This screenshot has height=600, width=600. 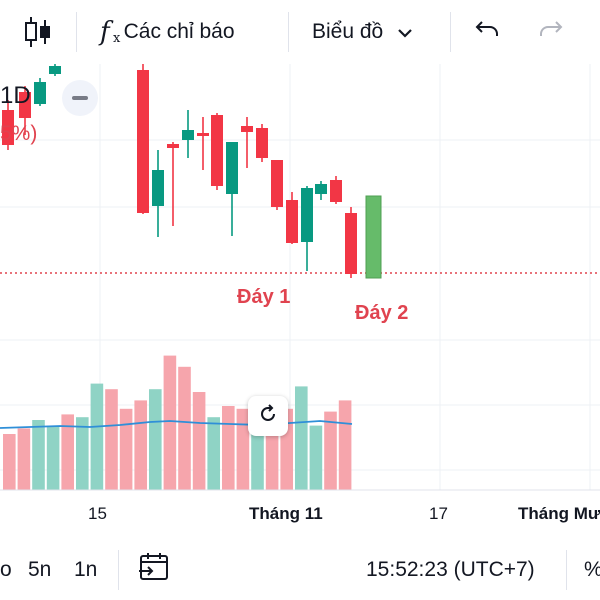 What do you see at coordinates (264, 297) in the screenshot?
I see `annotation-bottom-1: Đáy 1` at bounding box center [264, 297].